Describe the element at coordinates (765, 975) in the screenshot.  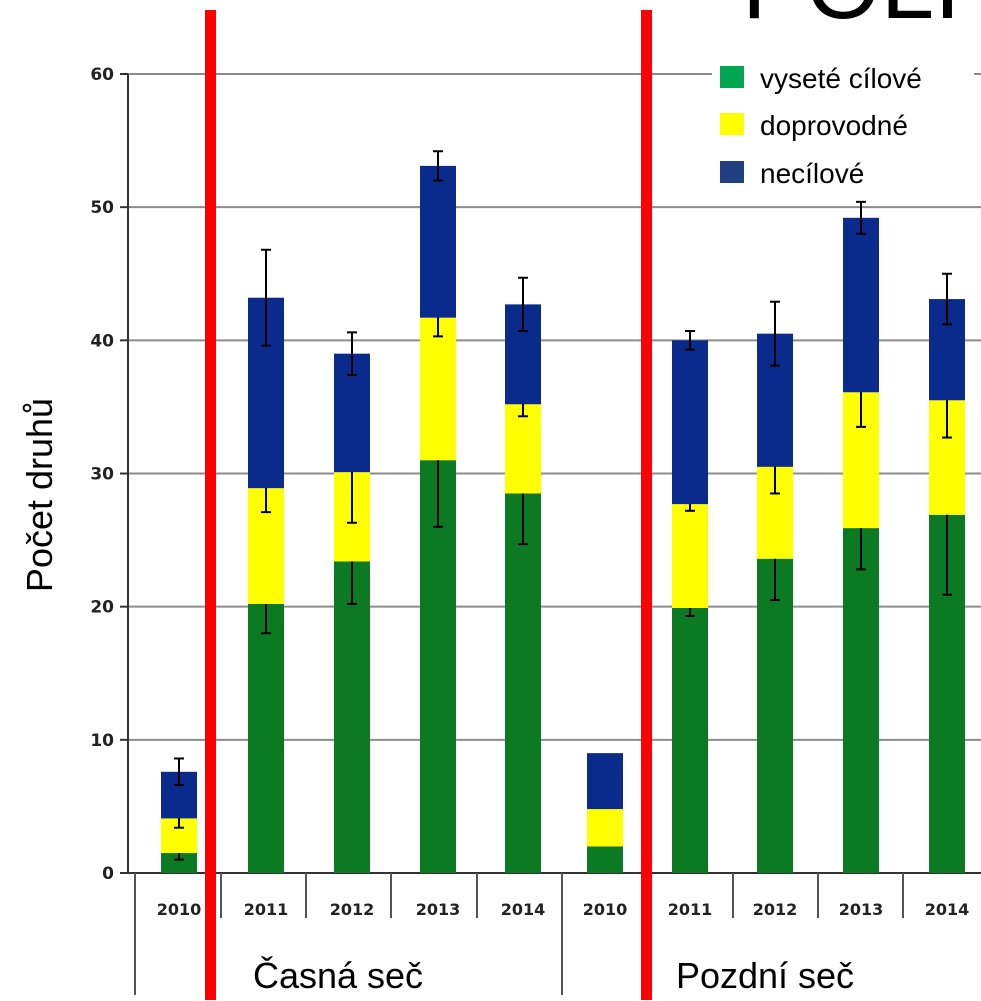
I see `group-label: Pozdní seč` at that location.